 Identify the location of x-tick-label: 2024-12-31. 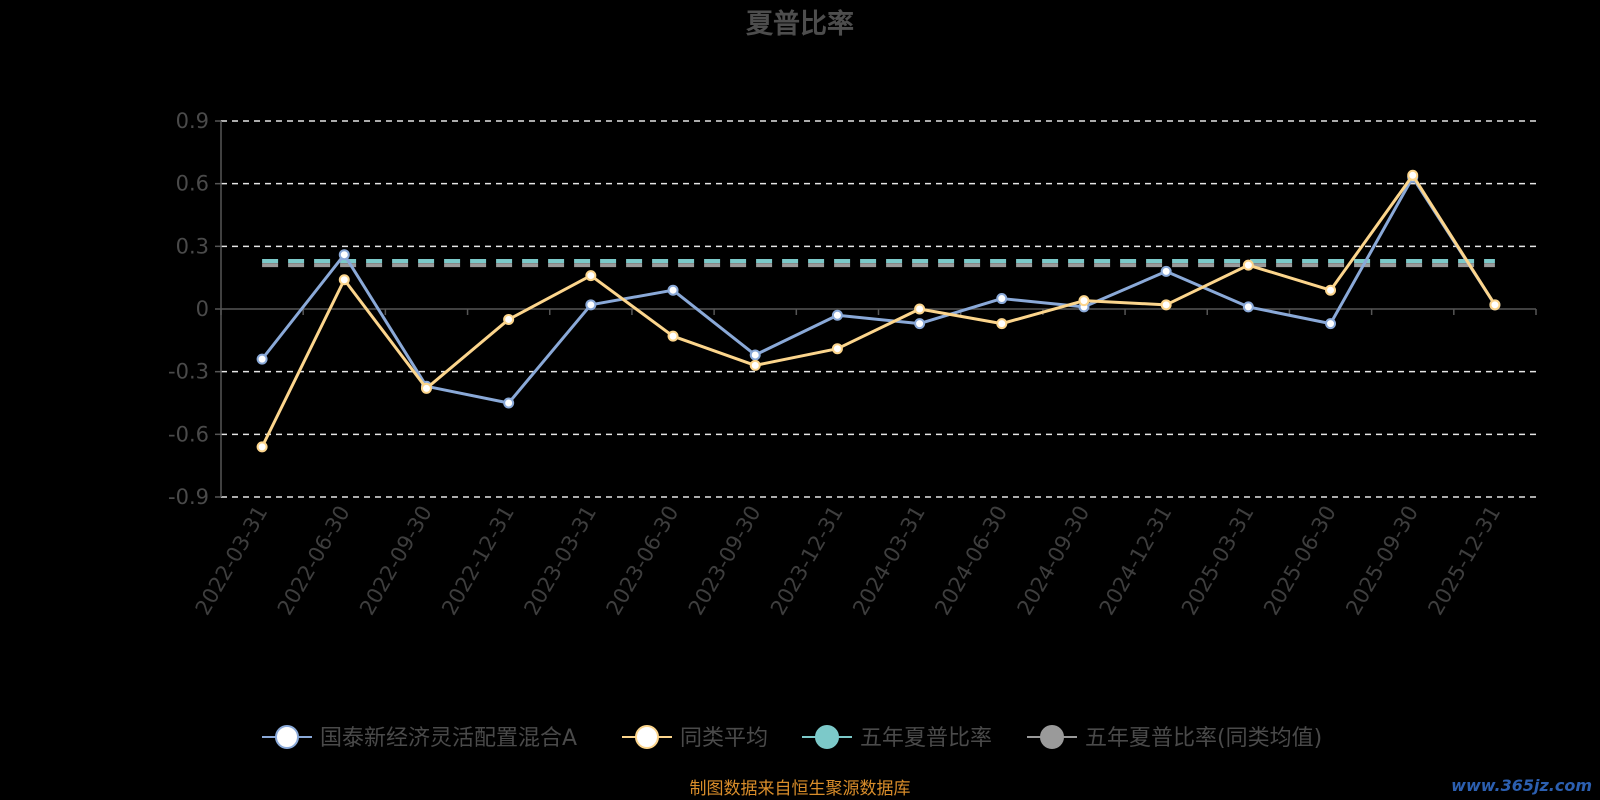
(1136, 561).